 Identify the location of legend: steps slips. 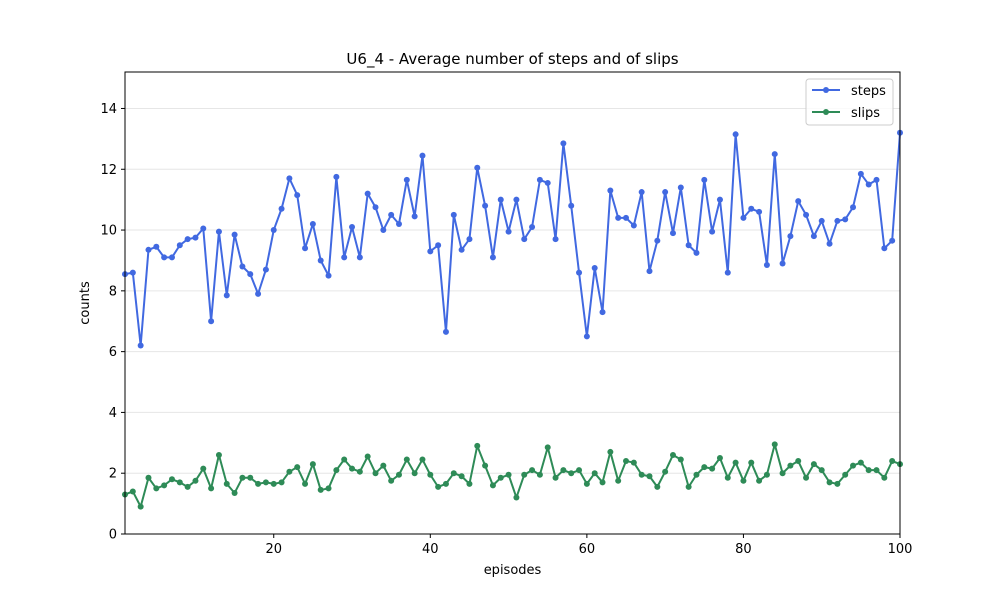
(849, 102).